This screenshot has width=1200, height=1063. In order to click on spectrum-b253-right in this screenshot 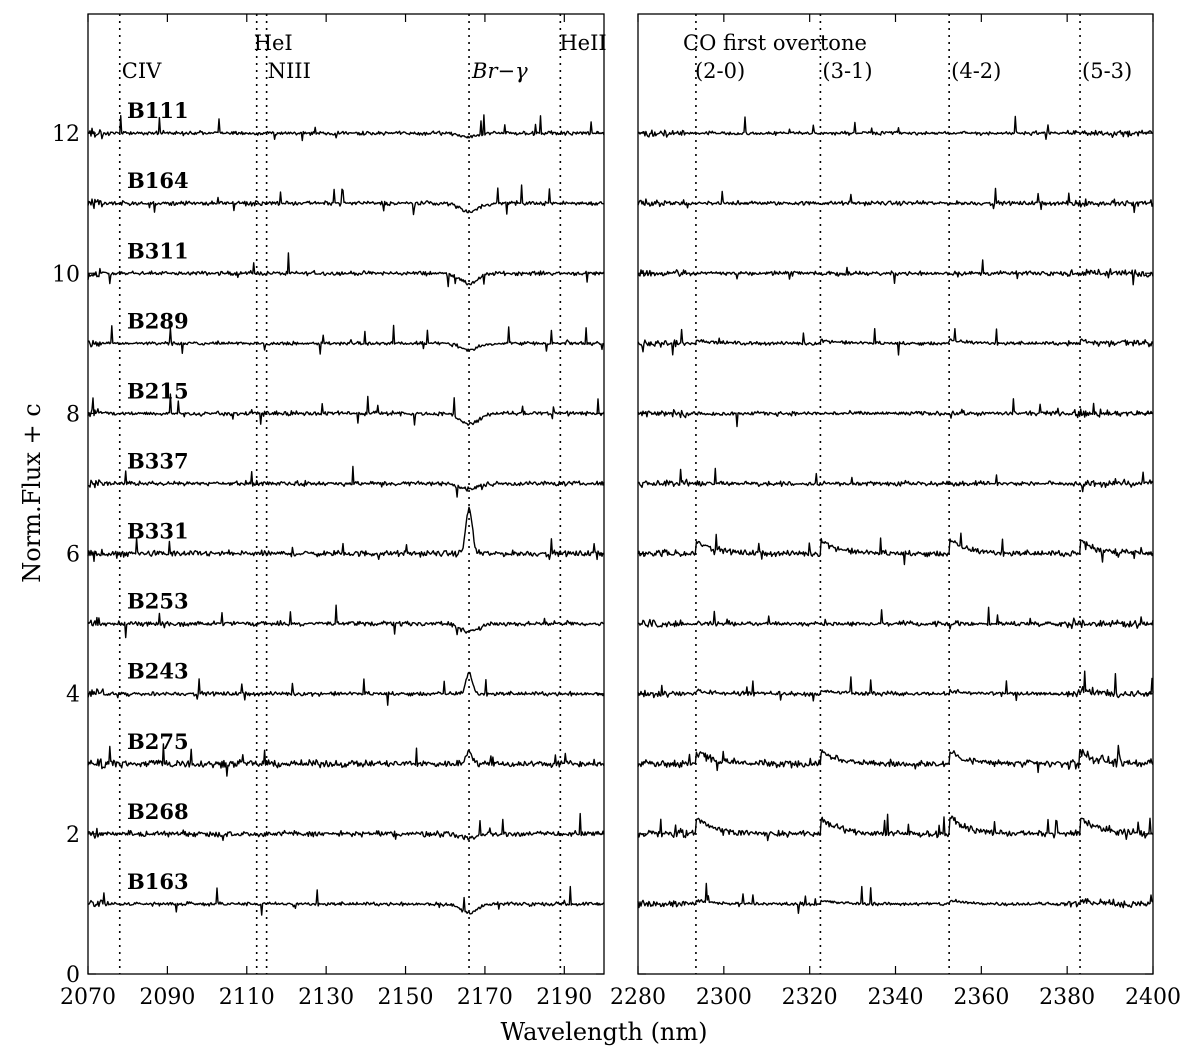, I will do `click(896, 618)`.